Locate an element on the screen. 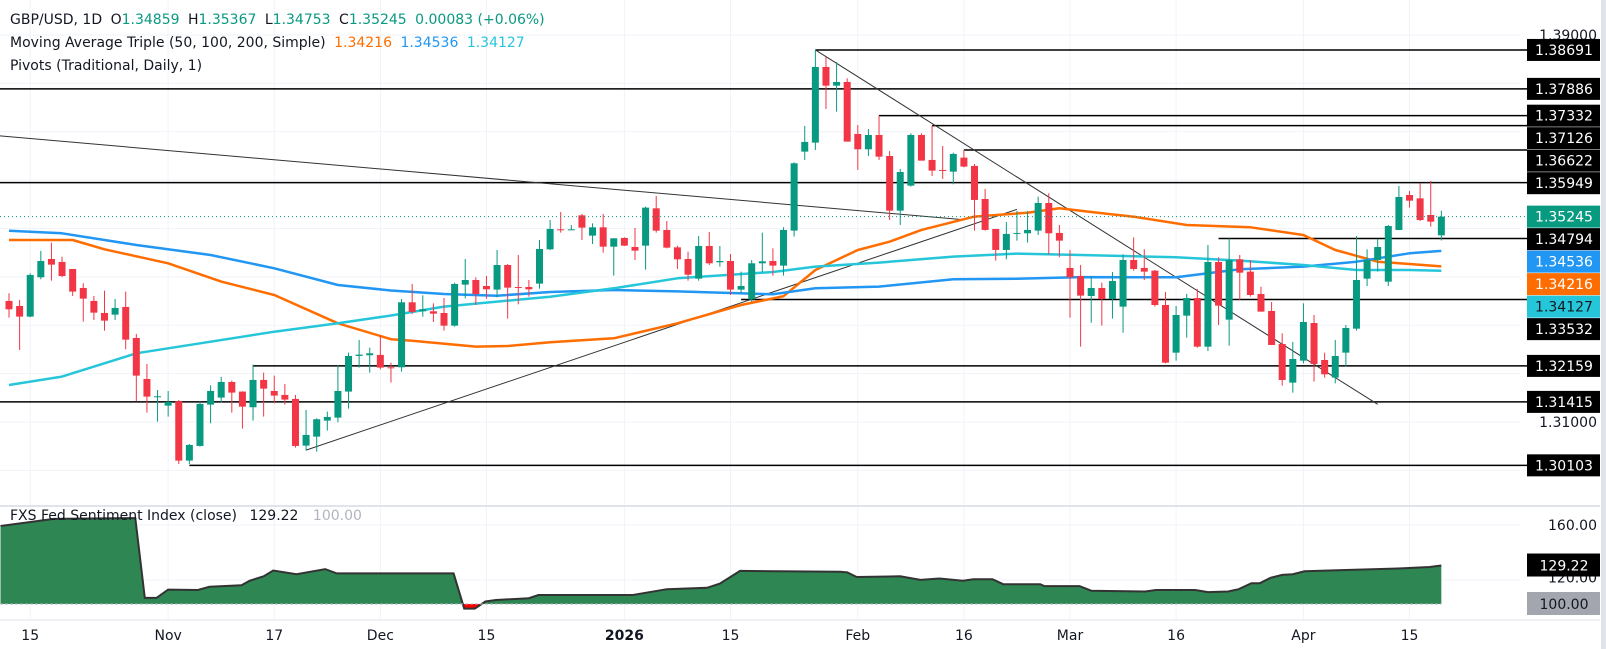 Image resolution: width=1606 pixels, height=649 pixels. index-title: FXS Fed Sentiment Index (close) is located at coordinates (124, 516).